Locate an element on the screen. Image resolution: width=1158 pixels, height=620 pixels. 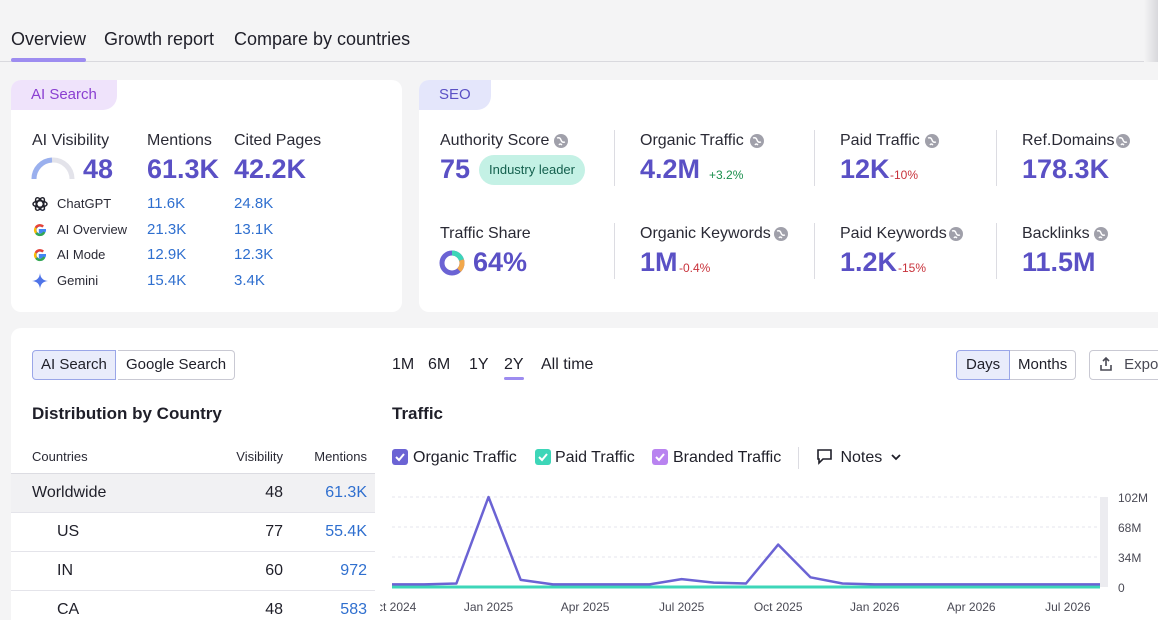
engine-chatgpt-cited: 24.8K is located at coordinates (254, 203).